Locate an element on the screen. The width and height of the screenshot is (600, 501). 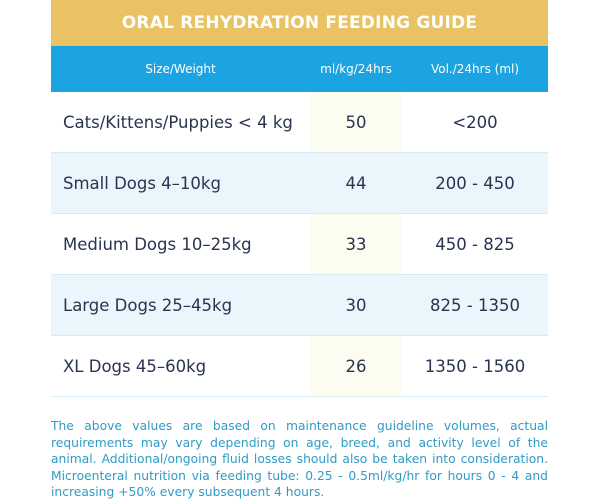
cell-size: Medium Dogs 10–25kg is located at coordinates (157, 244).